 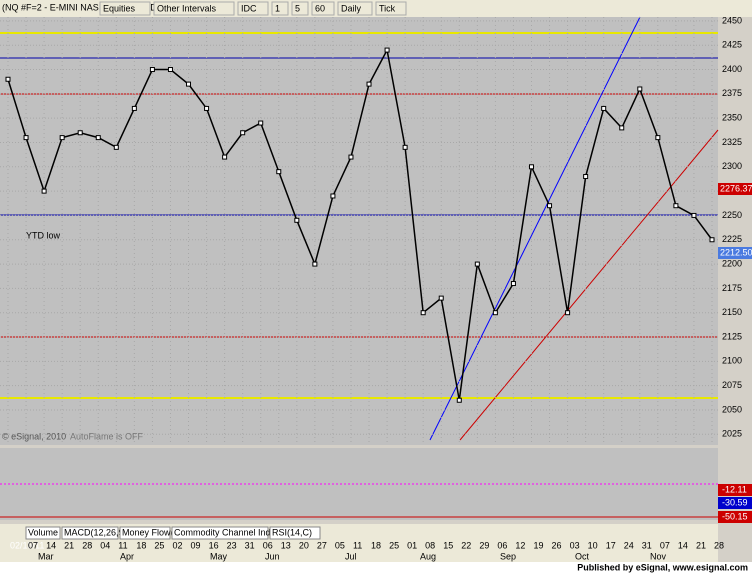 What do you see at coordinates (538, 545) in the screenshot?
I see `x-tick-label: 19` at bounding box center [538, 545].